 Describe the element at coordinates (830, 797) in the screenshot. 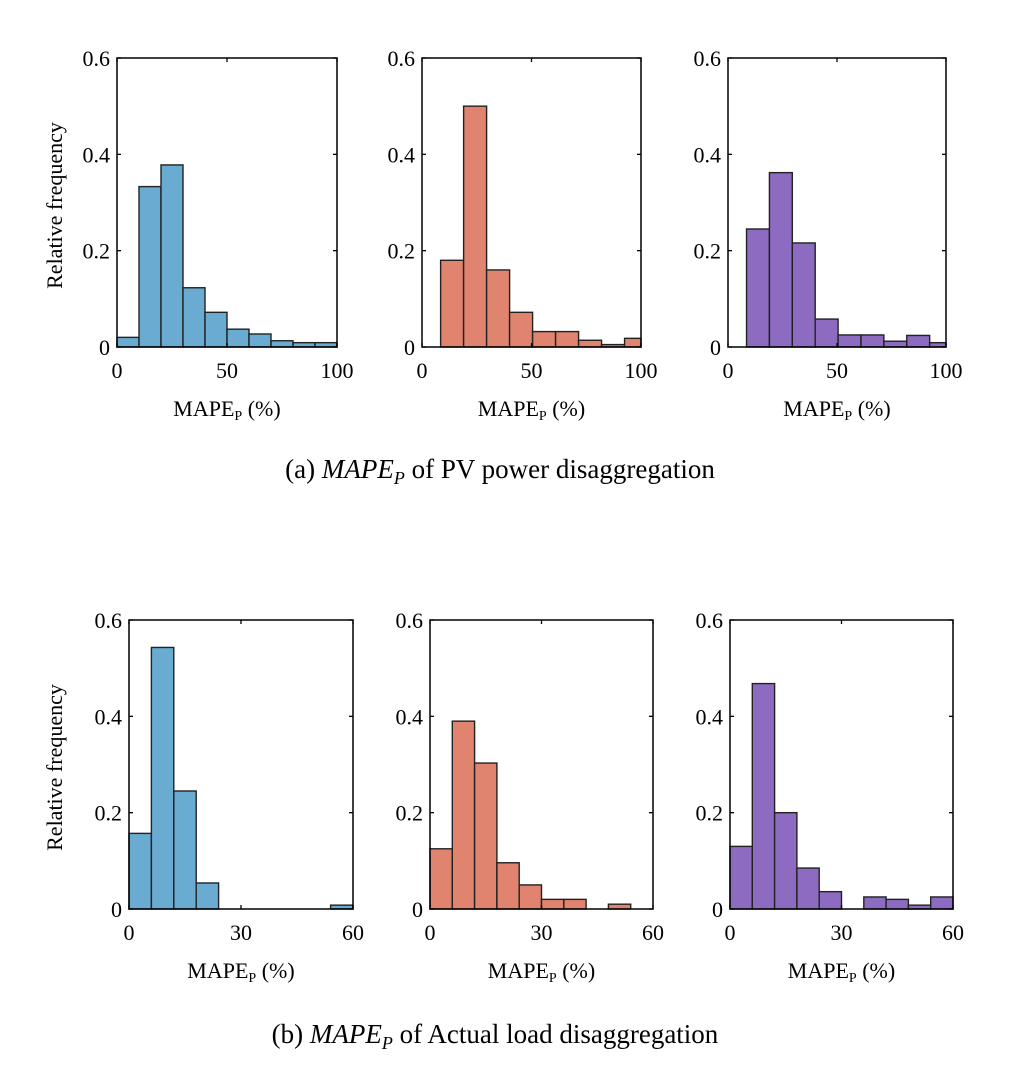

I see `histogram-6: 0 0.2 0.4 0.6 0 30 60 MAPEP (%)` at that location.